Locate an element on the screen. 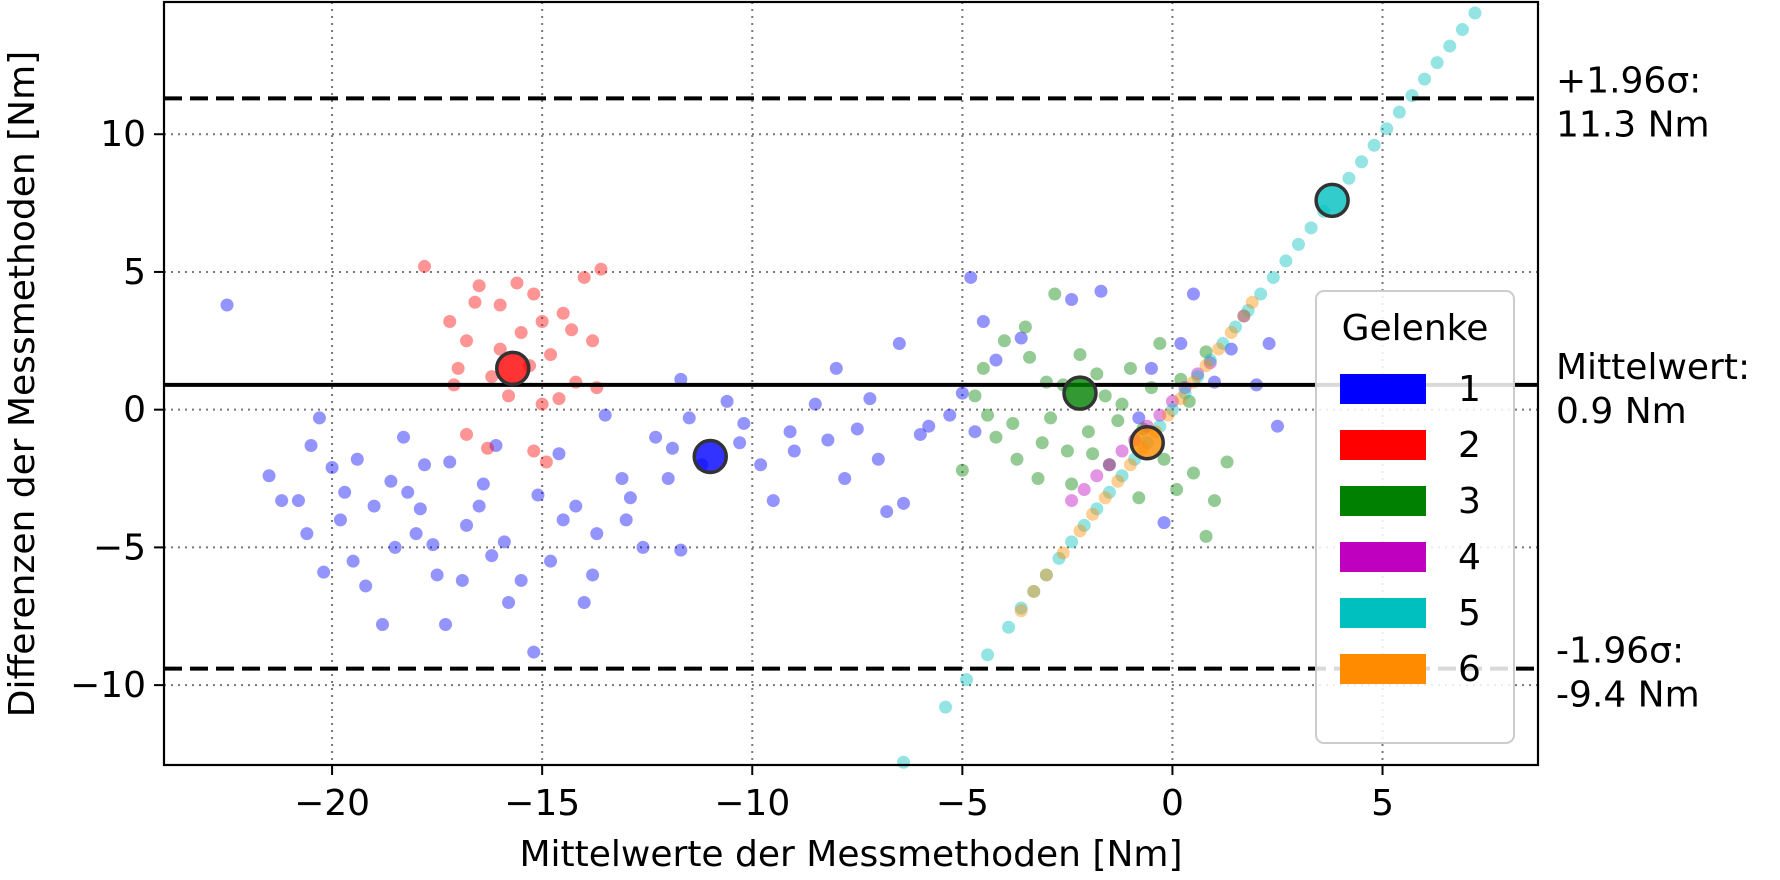 Image resolution: width=1780 pixels, height=880 pixels. x-tick-label: −5 is located at coordinates (962, 803).